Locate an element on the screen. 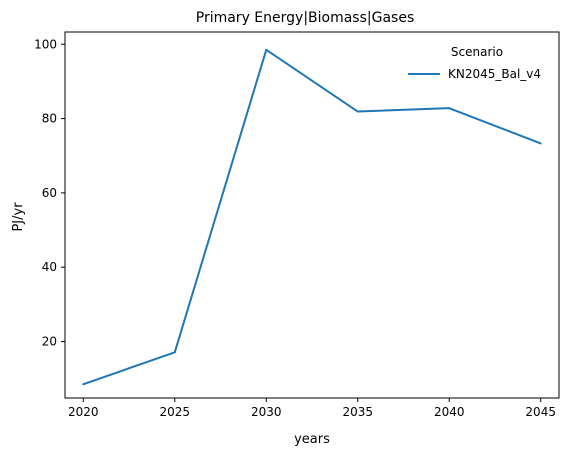  chart-title: Primary Energy|Biomass|Gases is located at coordinates (305, 18).